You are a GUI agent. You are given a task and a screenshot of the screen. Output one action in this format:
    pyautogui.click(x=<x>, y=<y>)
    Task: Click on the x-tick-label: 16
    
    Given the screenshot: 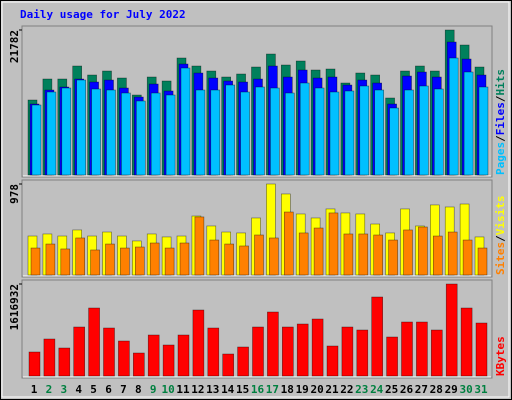 What is the action you would take?
    pyautogui.click(x=258, y=389)
    